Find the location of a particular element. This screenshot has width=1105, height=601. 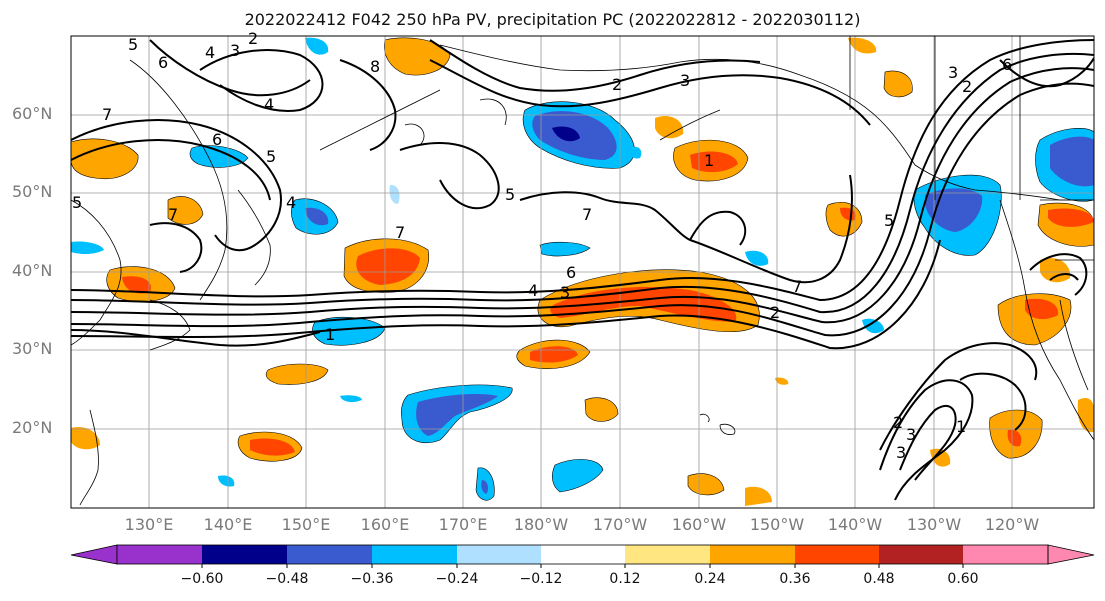

lat-label: 60°N is located at coordinates (32, 113).